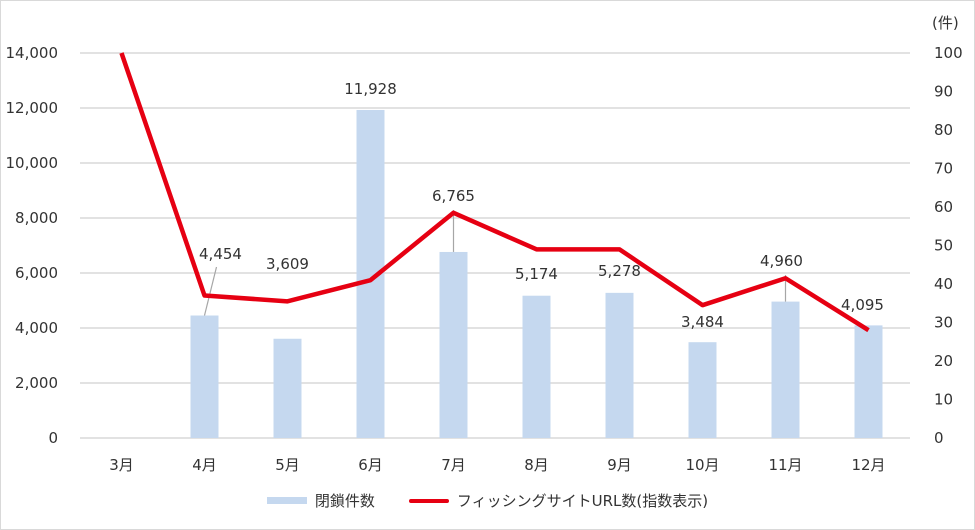 The width and height of the screenshot is (975, 530). Describe the element at coordinates (943, 207) in the screenshot. I see `right-axis-tick: 60` at that location.